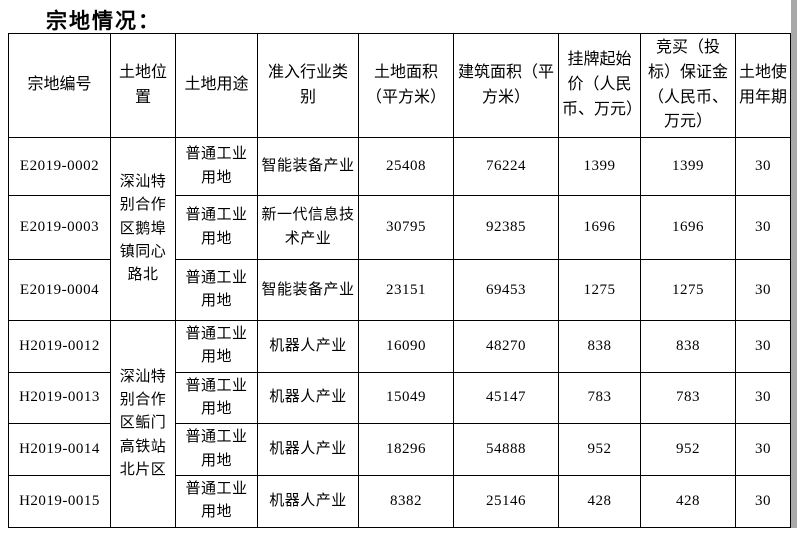 This screenshot has width=797, height=535. What do you see at coordinates (599, 501) in the screenshot?
I see `cell-start-price: 428` at bounding box center [599, 501].